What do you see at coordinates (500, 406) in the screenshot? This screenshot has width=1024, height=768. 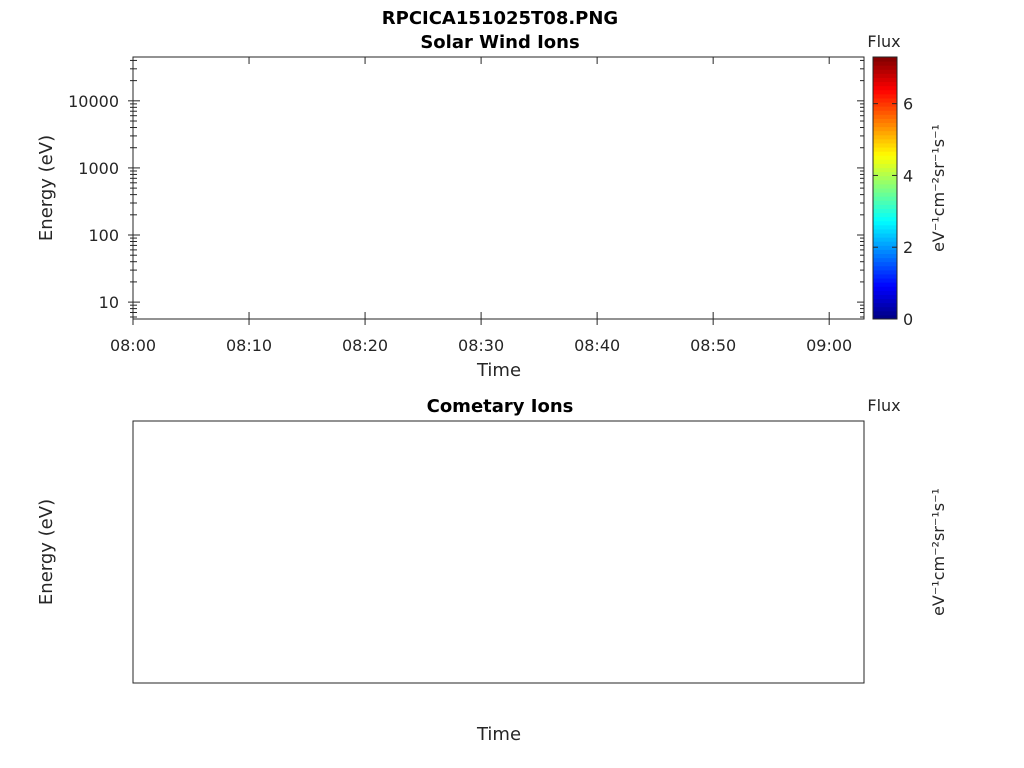 I see `panel-title: Cometary Ions` at bounding box center [500, 406].